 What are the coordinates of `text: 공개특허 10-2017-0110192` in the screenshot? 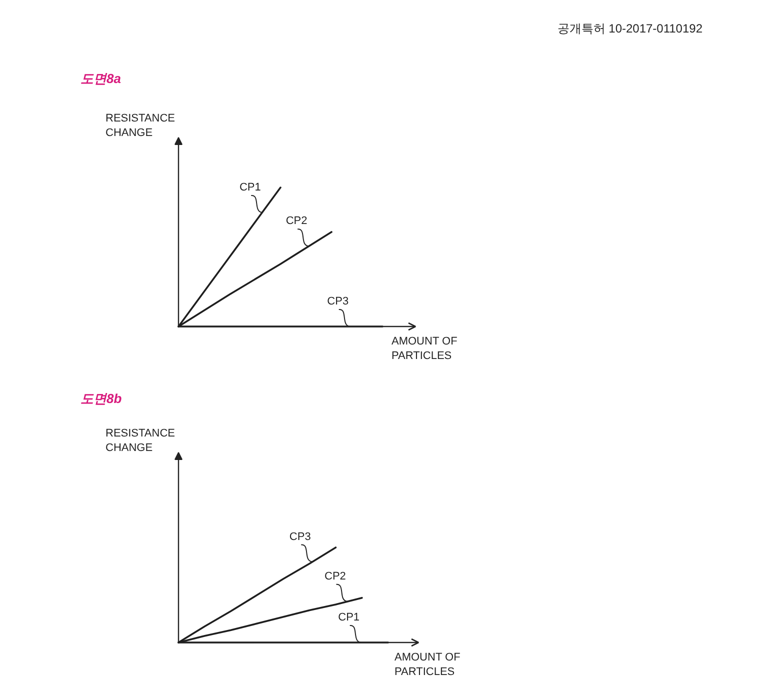 It's located at (630, 29).